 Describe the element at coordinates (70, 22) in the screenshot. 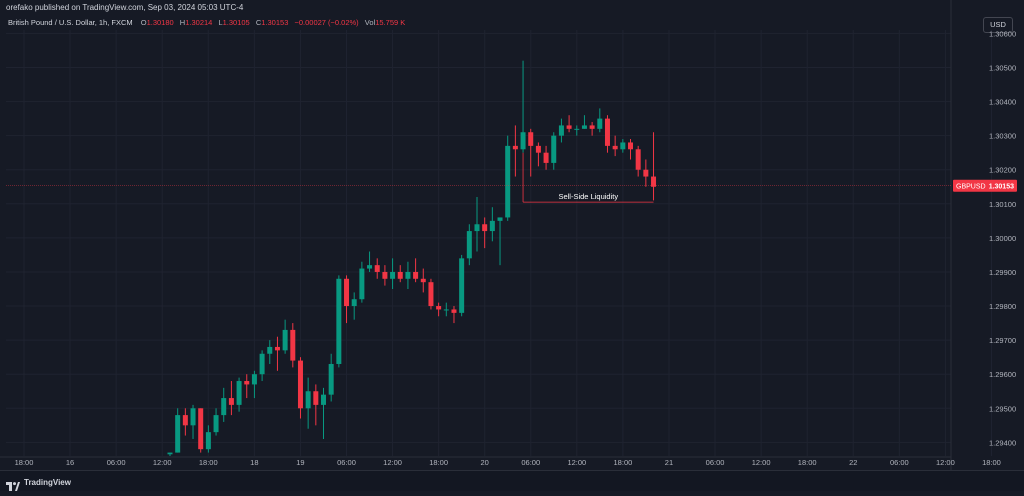

I see `symbol-description: British Pound / U.S. Dollar, 1h, FXCM` at that location.